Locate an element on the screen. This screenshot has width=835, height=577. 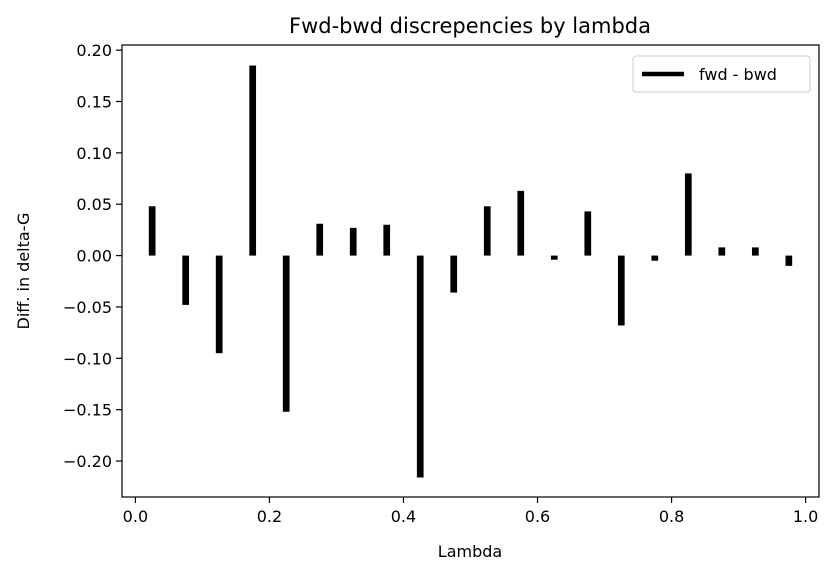
x-tick-label: 0.4 is located at coordinates (403, 516).